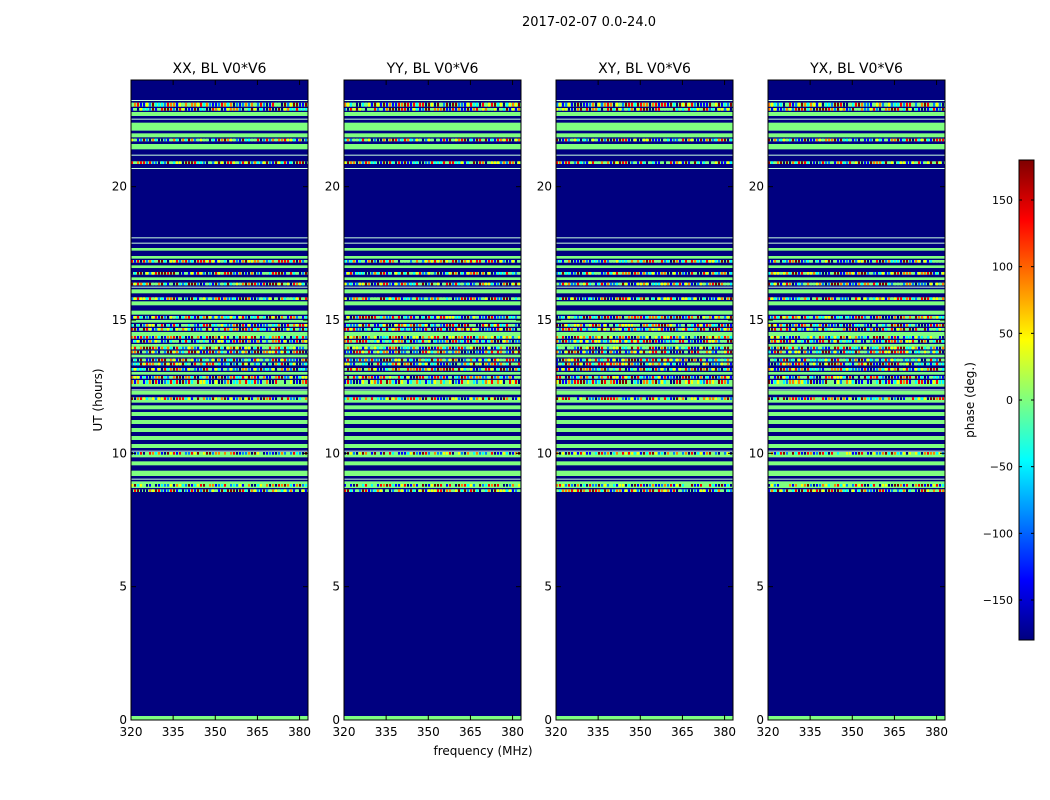 This screenshot has width=1050, height=800. What do you see at coordinates (810, 732) in the screenshot?
I see `x-tick-label: 335` at bounding box center [810, 732].